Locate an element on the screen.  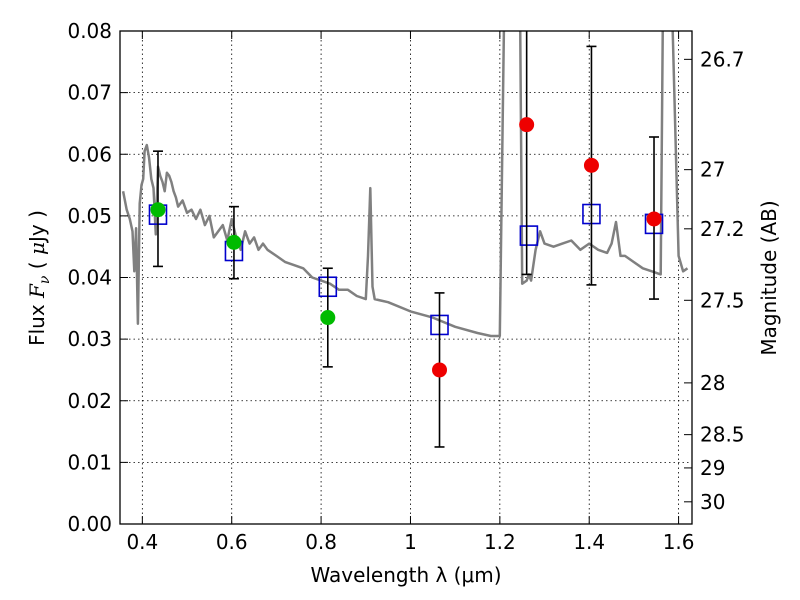
y-tick-label: 0.03 is located at coordinates (89, 339).